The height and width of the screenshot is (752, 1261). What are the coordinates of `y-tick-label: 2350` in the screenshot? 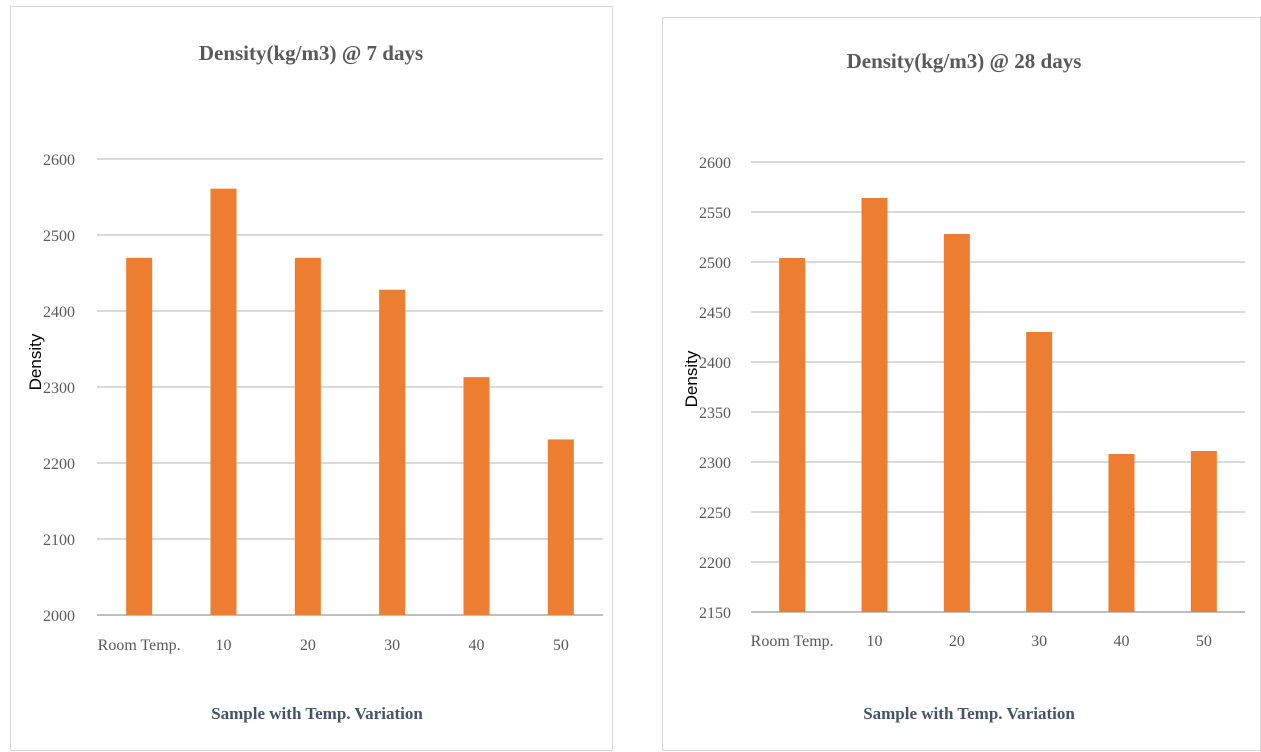 It's located at (715, 413).